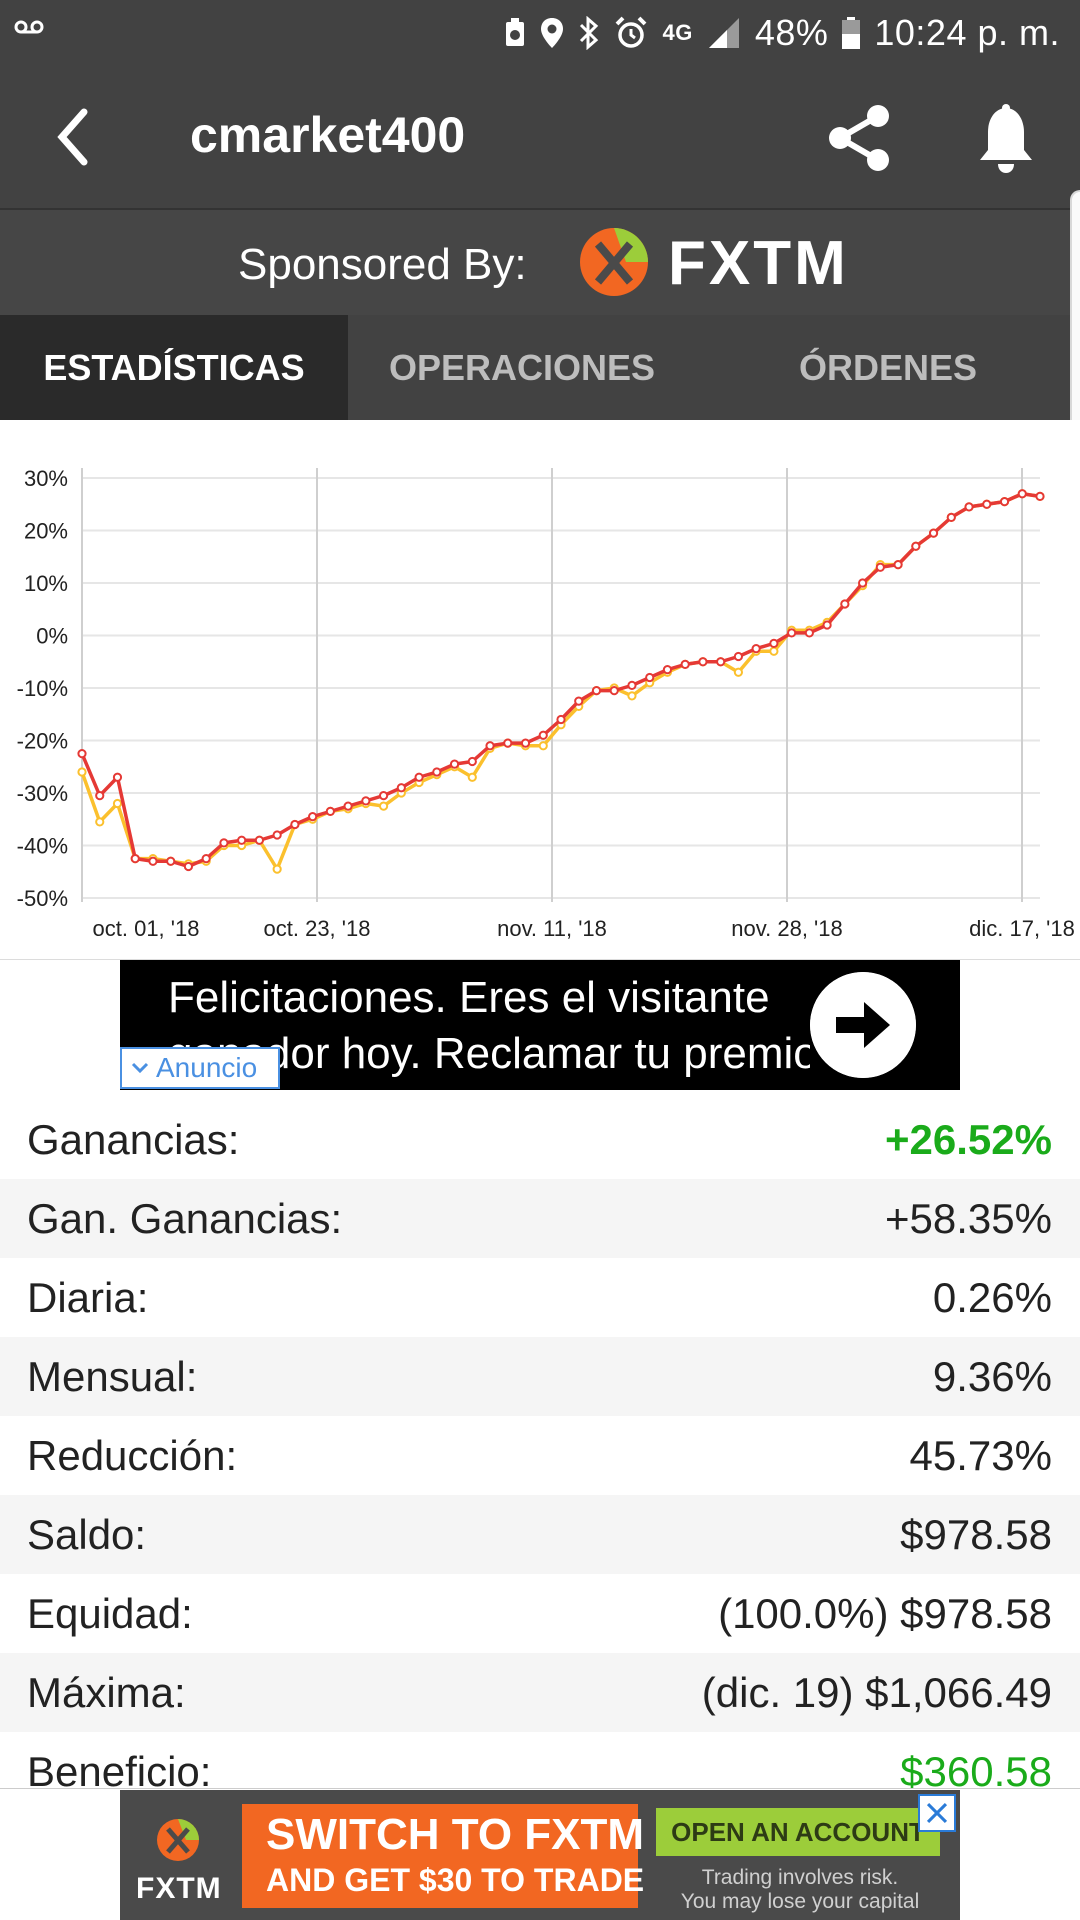 The image size is (1080, 1920). I want to click on ad-label-chip: Anuncio, so click(200, 1068).